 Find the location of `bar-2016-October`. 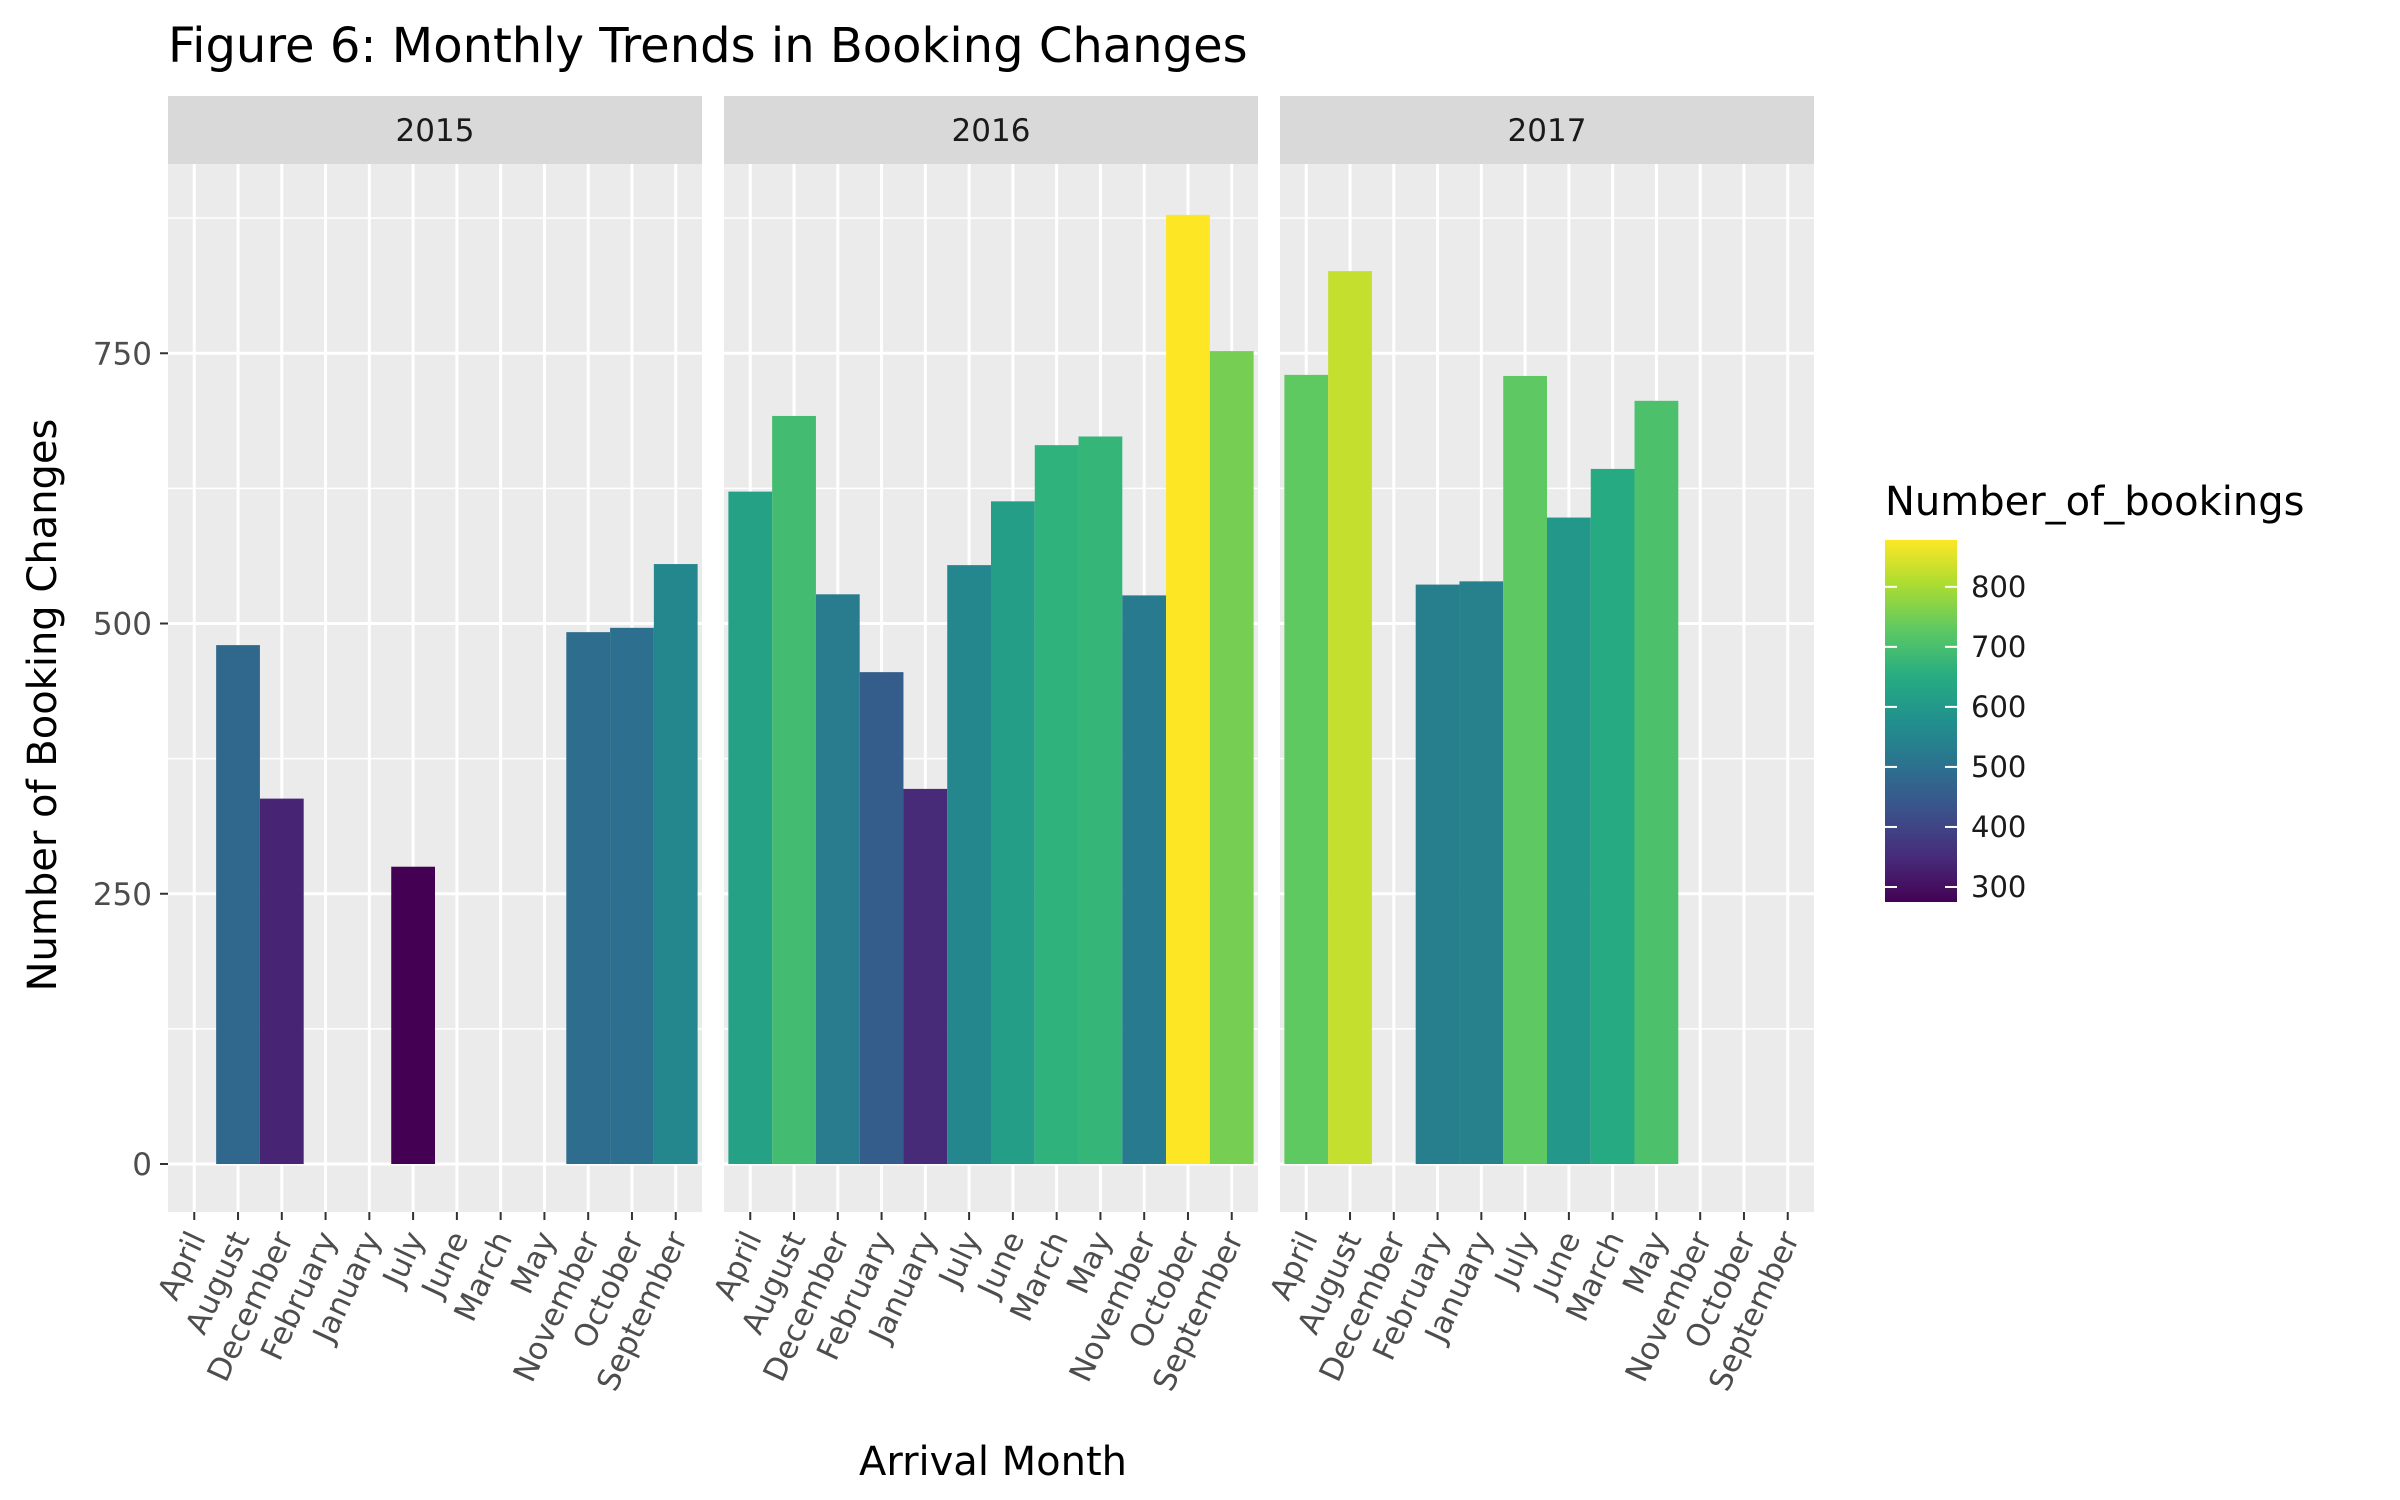

bar-2016-October is located at coordinates (1188, 689).